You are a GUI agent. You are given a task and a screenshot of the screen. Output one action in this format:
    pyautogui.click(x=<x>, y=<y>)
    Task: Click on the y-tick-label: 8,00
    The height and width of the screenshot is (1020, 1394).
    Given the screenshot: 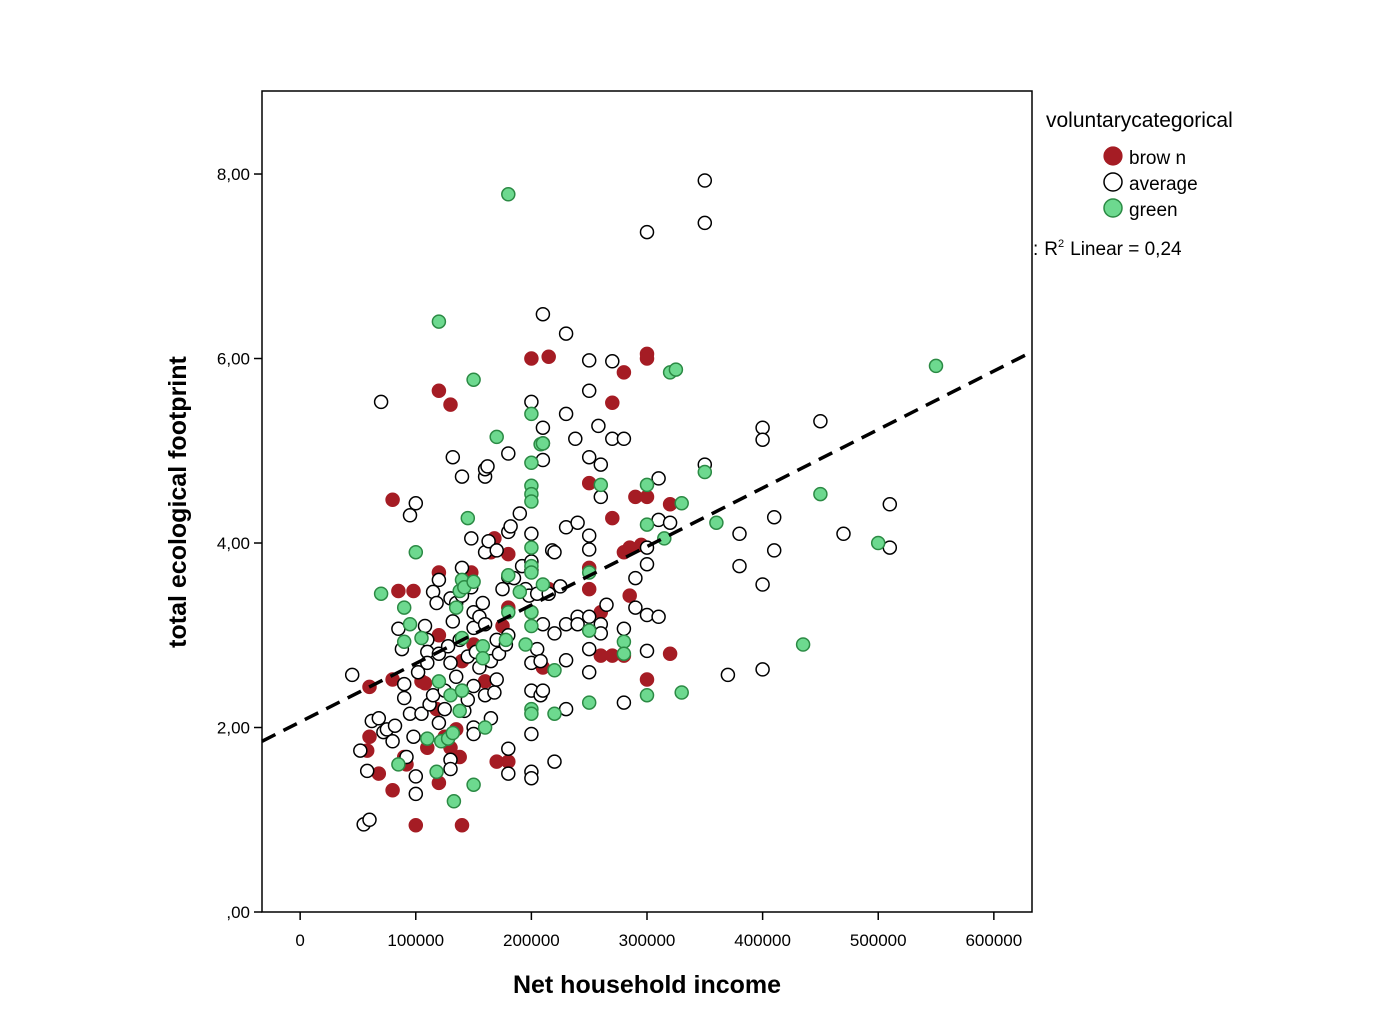 What is the action you would take?
    pyautogui.click(x=233, y=174)
    